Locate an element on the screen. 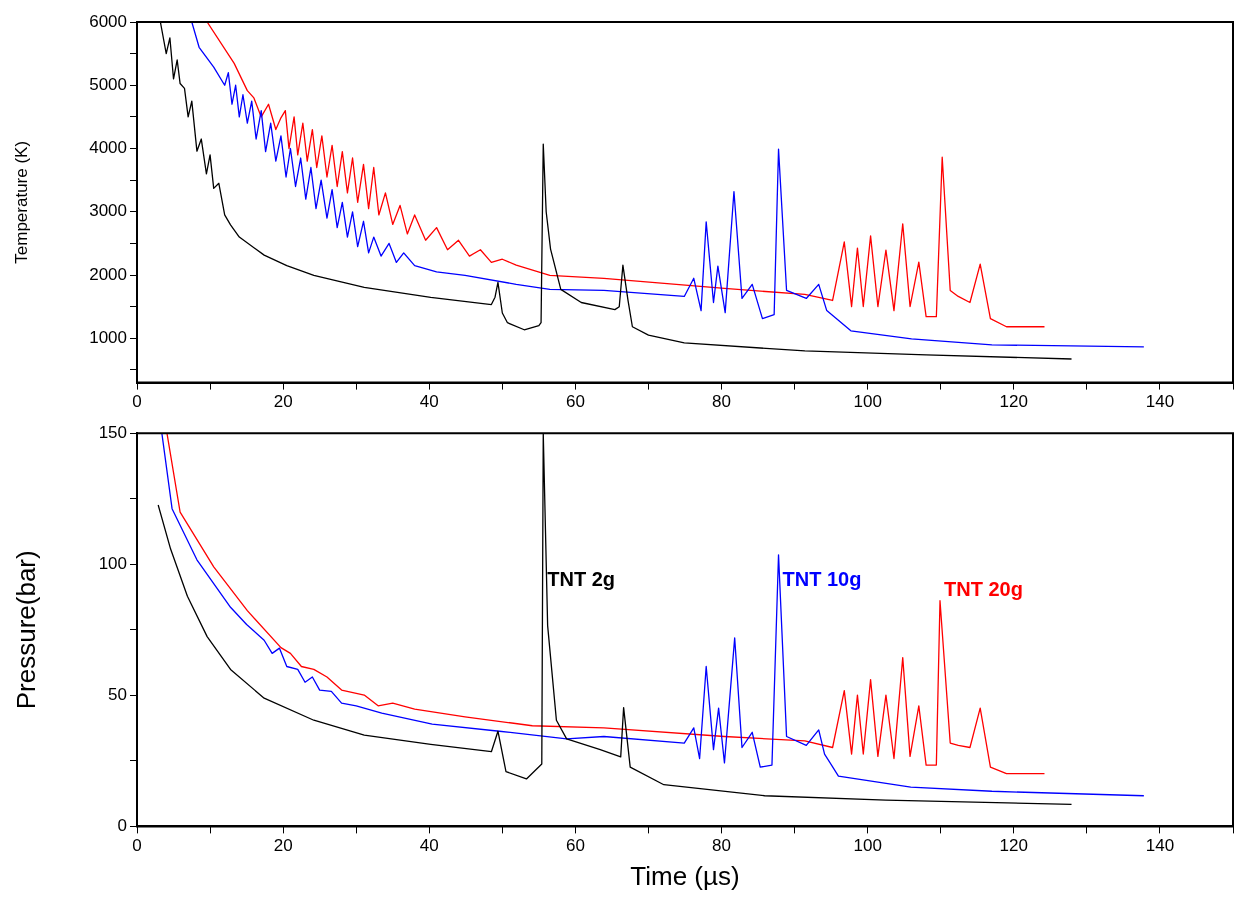 The width and height of the screenshot is (1236, 899). y-tick-label: 50 is located at coordinates (117, 695).